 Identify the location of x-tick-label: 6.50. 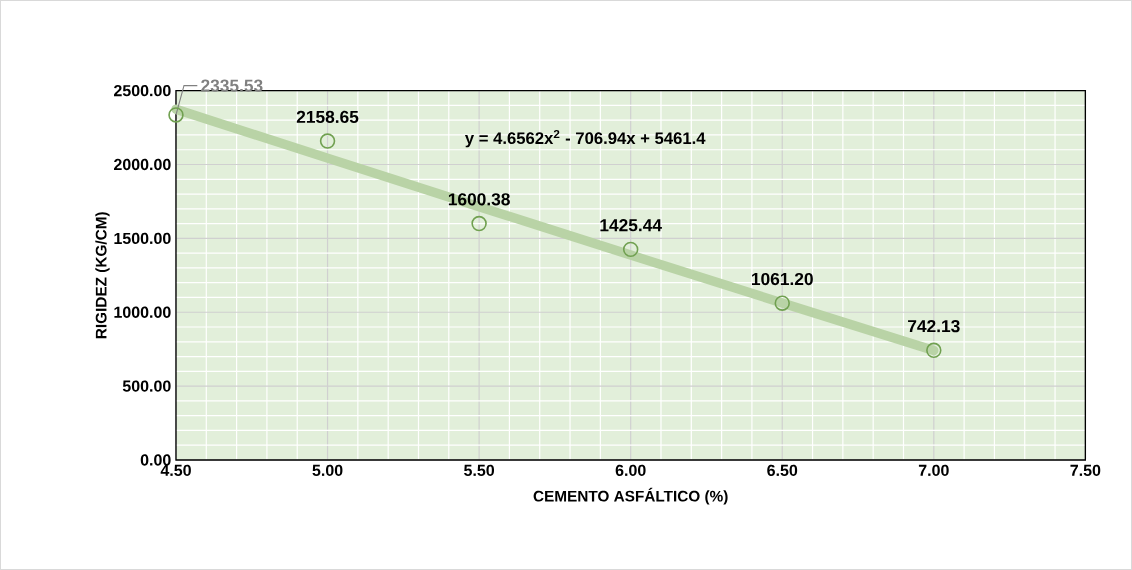
(782, 470).